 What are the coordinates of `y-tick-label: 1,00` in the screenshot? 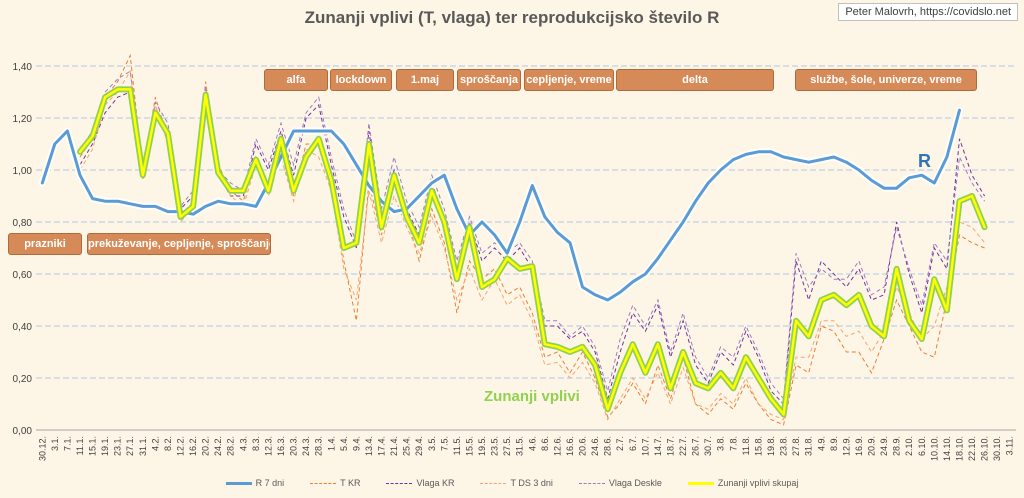 It's located at (23, 171).